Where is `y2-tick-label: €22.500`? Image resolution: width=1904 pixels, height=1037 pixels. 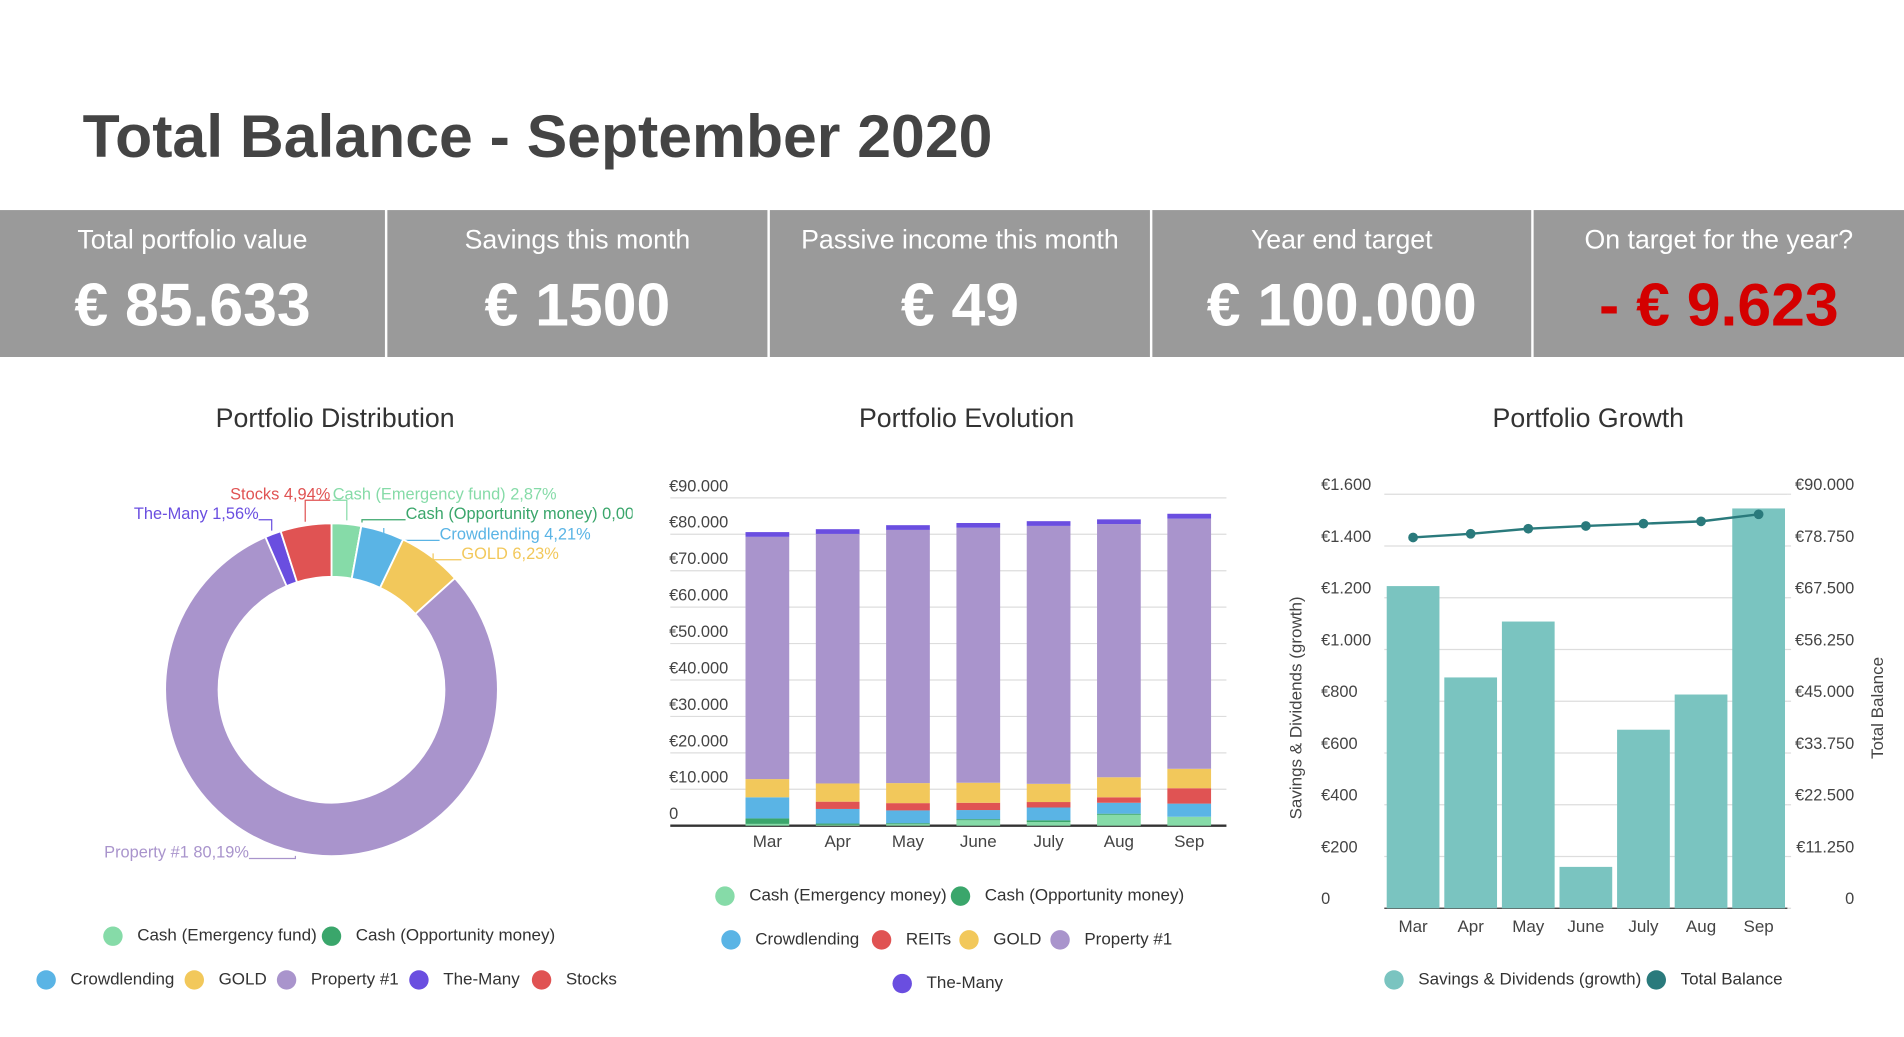 y2-tick-label: €22.500 is located at coordinates (1824, 796).